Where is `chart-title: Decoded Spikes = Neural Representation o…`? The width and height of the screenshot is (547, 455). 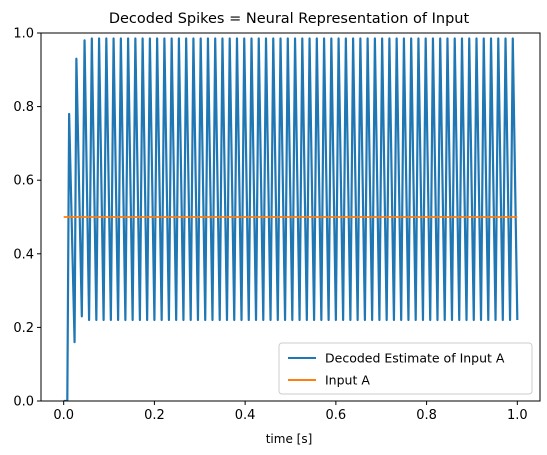
chart-title: Decoded Spikes = Neural Representation o… is located at coordinates (289, 19).